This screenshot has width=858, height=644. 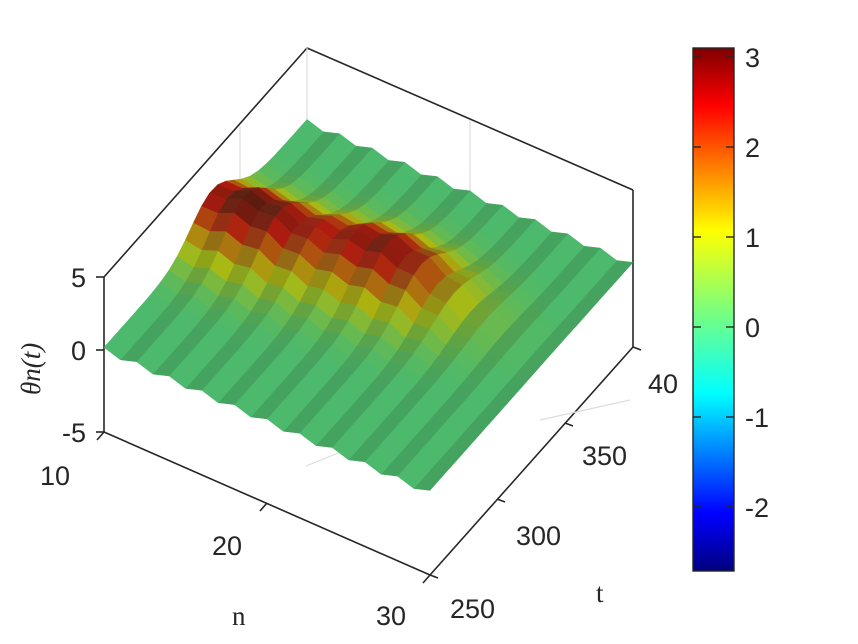 I want to click on x-tick-label: 10, so click(x=55, y=476).